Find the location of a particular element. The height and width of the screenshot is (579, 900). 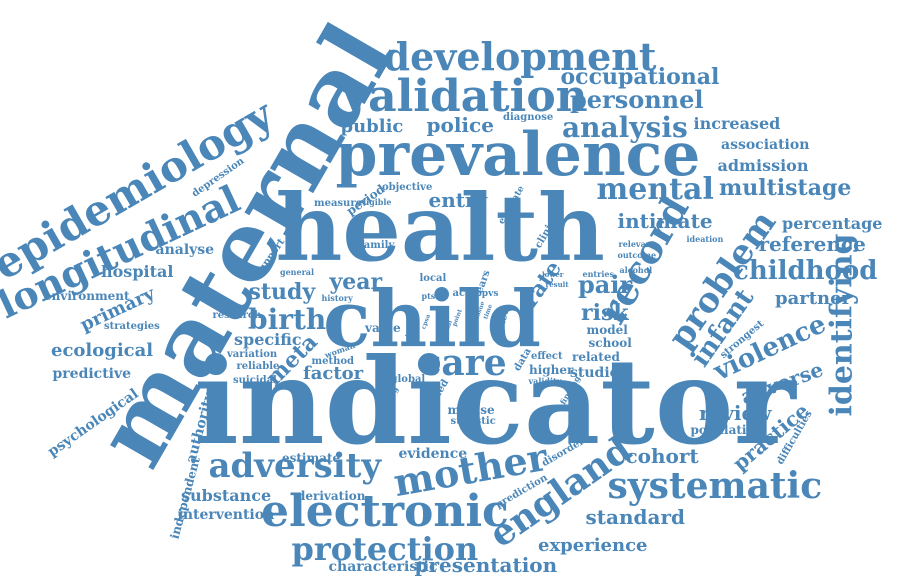

word-objective: objective is located at coordinates (407, 187).